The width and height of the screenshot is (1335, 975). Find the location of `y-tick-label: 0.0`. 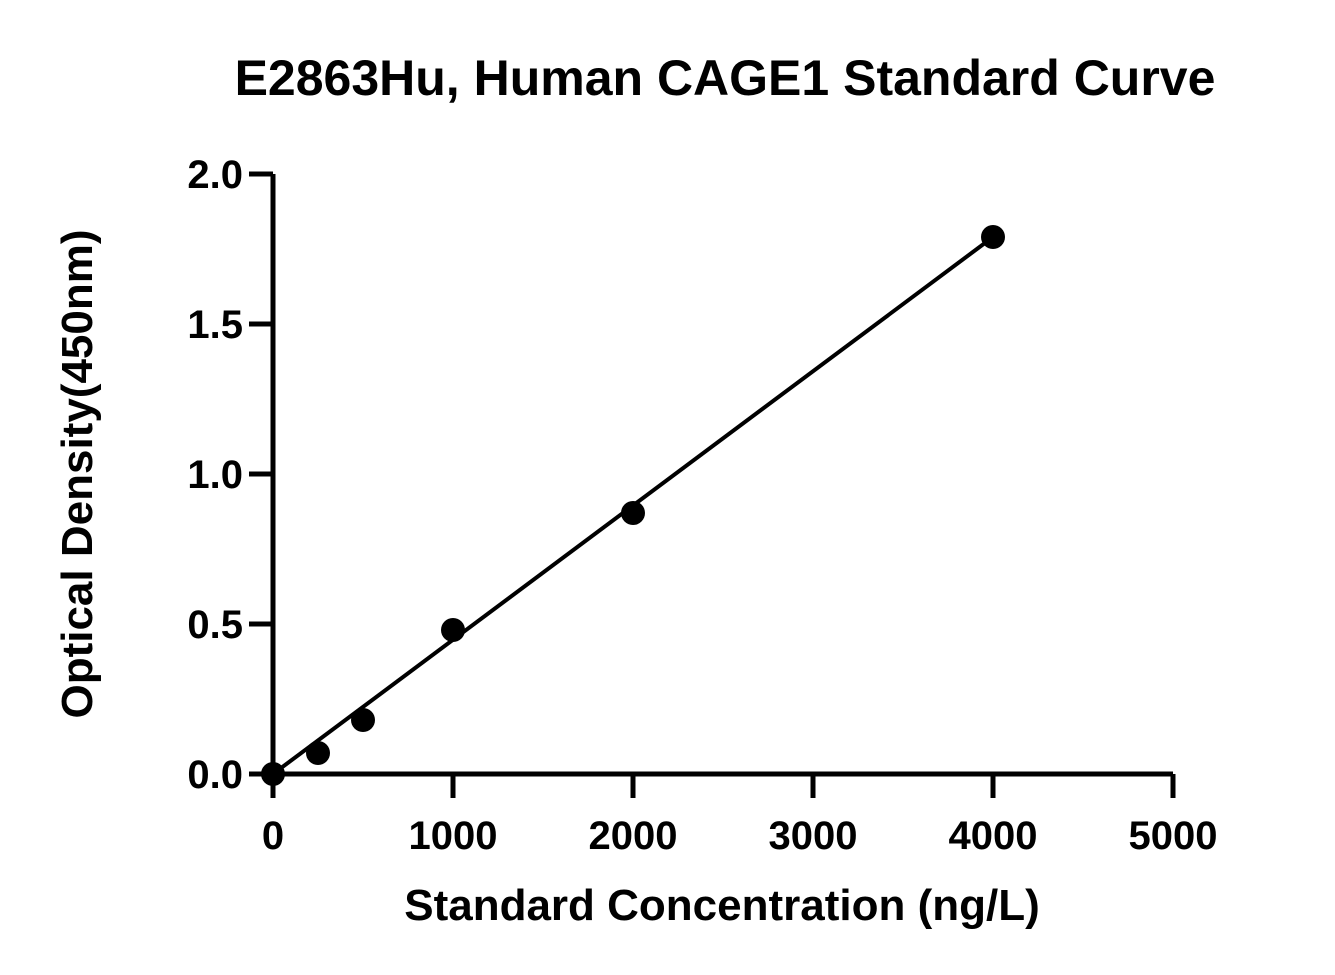

y-tick-label: 0.0 is located at coordinates (215, 775).